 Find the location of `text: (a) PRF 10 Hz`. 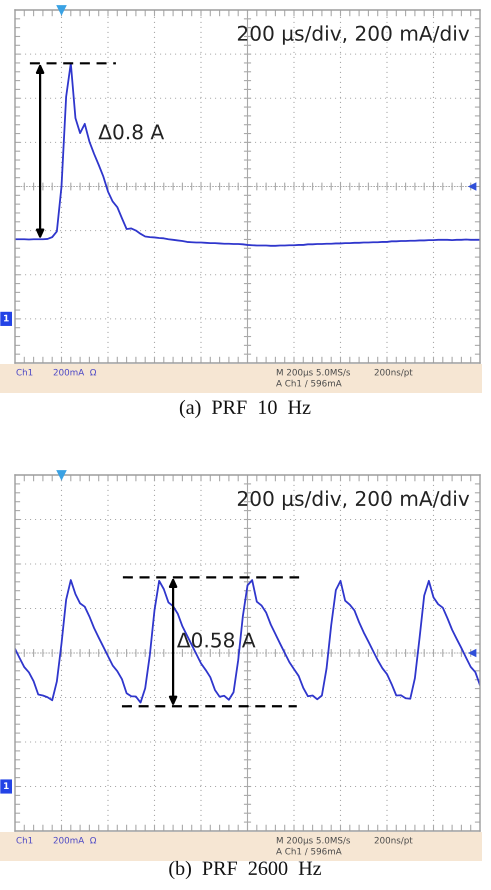

text: (a) PRF 10 Hz is located at coordinates (245, 409).